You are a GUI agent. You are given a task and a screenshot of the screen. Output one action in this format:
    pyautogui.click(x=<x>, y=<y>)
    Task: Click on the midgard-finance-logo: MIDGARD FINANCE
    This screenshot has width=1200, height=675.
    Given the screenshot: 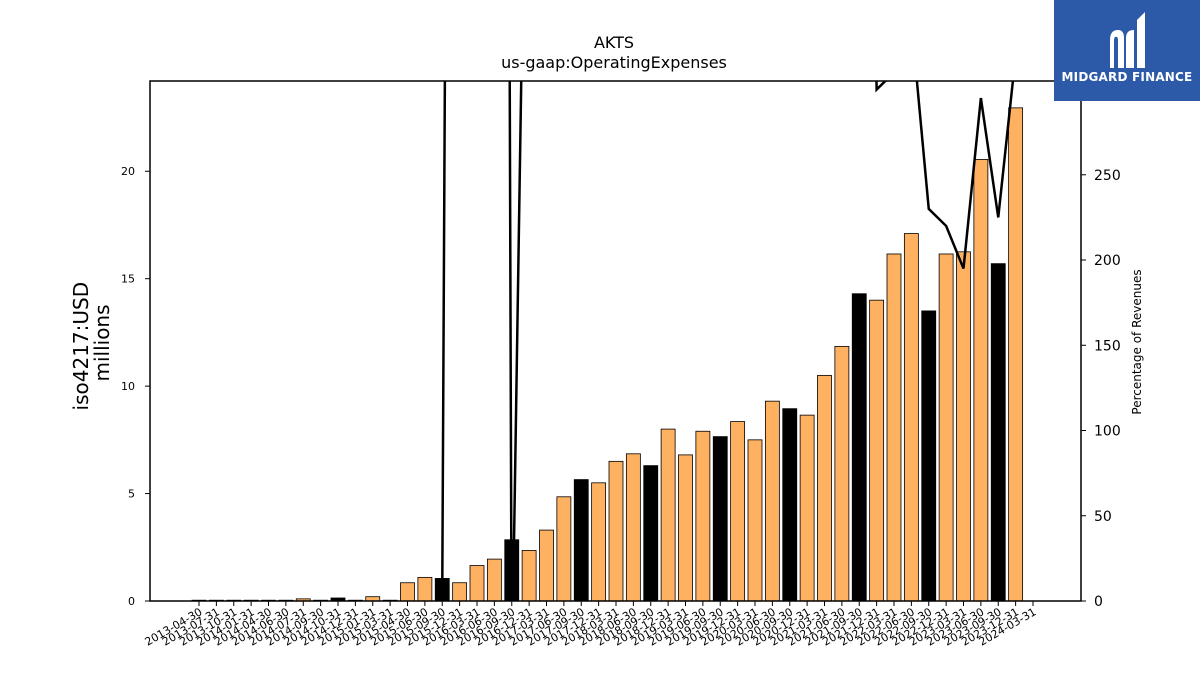 What is the action you would take?
    pyautogui.click(x=1127, y=50)
    